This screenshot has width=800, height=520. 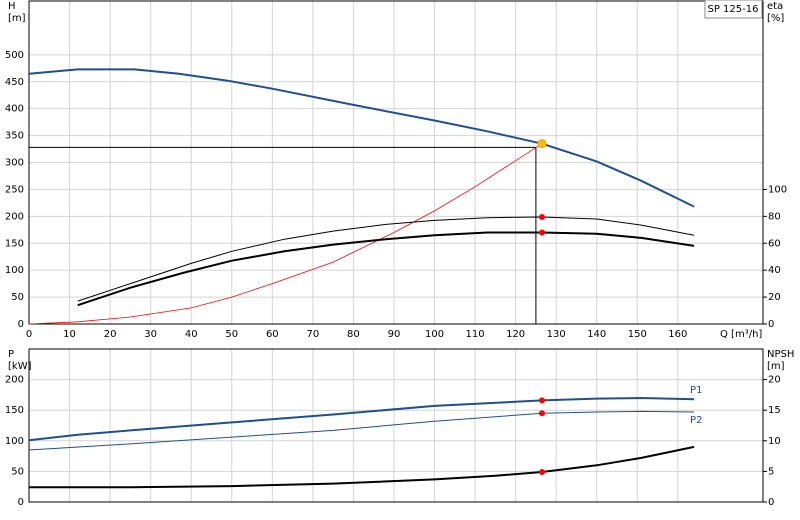 I want to click on x-tick-label: 140, so click(x=596, y=334).